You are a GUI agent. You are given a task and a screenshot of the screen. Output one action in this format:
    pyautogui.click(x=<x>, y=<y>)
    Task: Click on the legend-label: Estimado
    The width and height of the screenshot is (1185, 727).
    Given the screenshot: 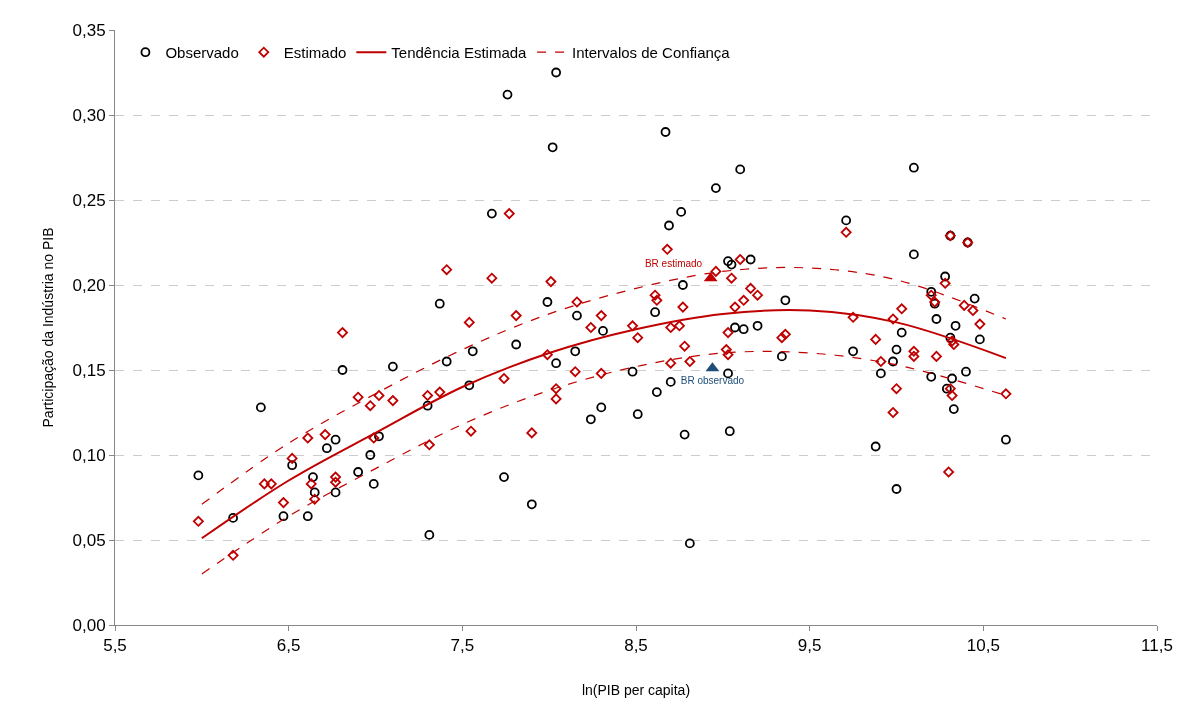 What is the action you would take?
    pyautogui.click(x=315, y=53)
    